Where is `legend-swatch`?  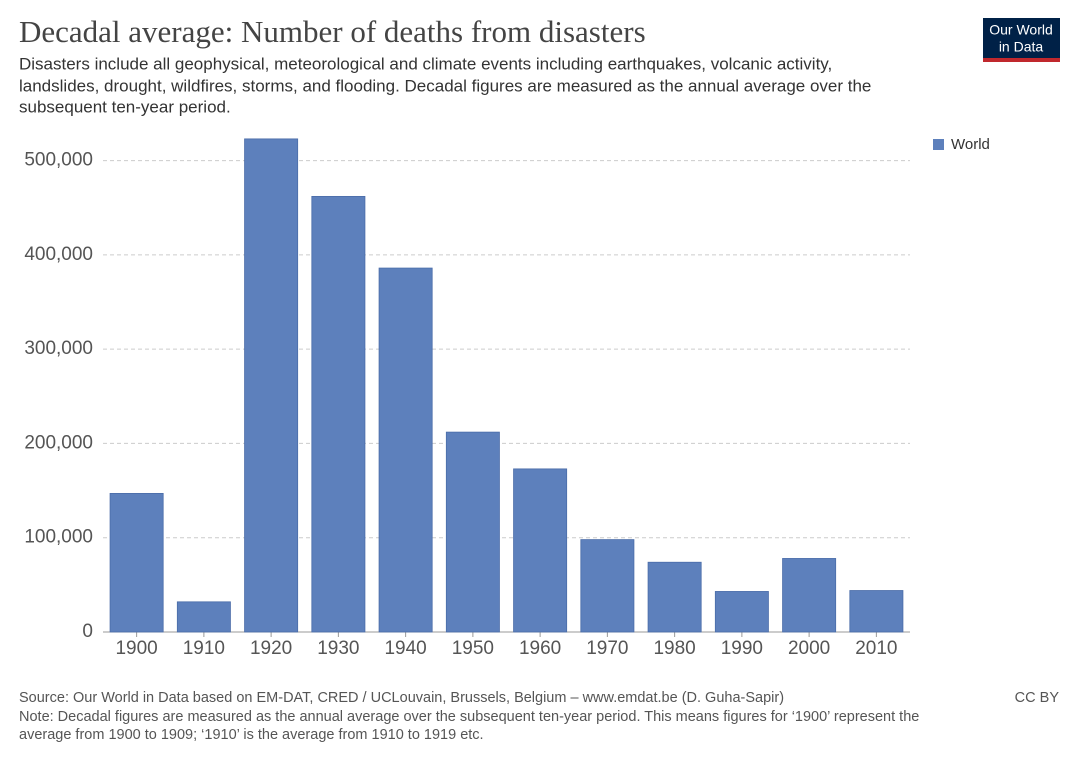
legend-swatch is located at coordinates (938, 144).